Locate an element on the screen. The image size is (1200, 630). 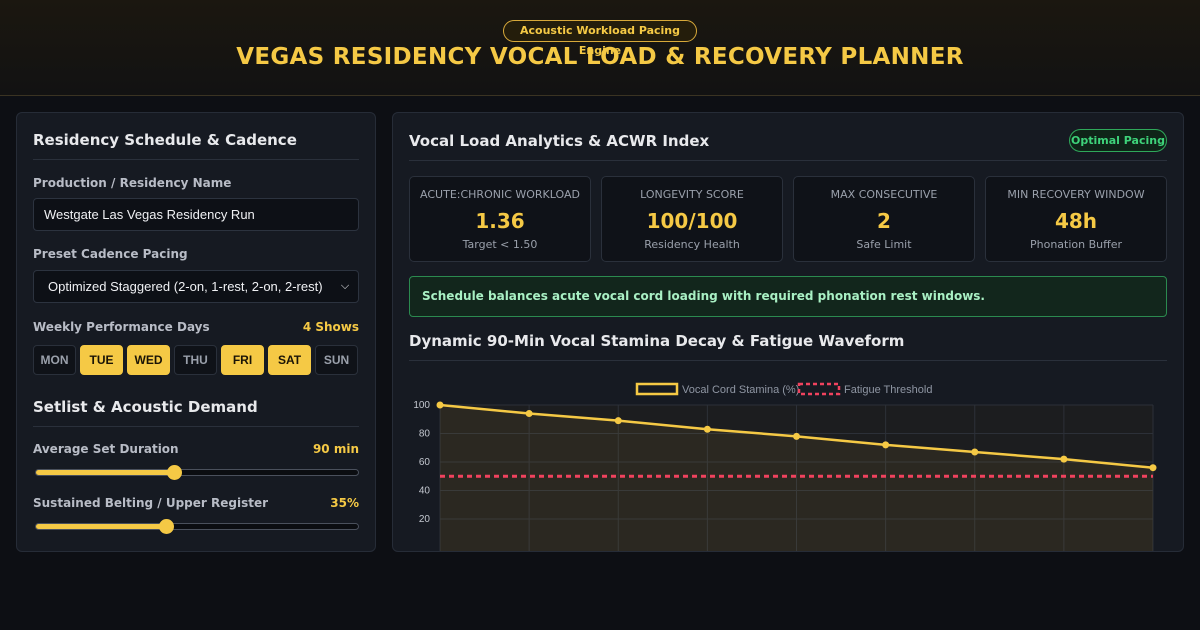
production-label: Production / Residency Name is located at coordinates (132, 183).